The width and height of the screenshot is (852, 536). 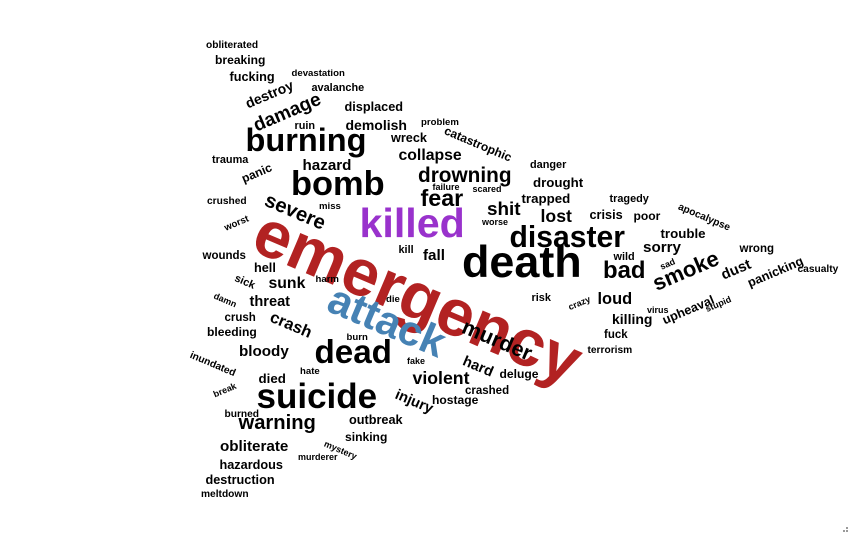 I want to click on word-threat: threat, so click(x=270, y=301).